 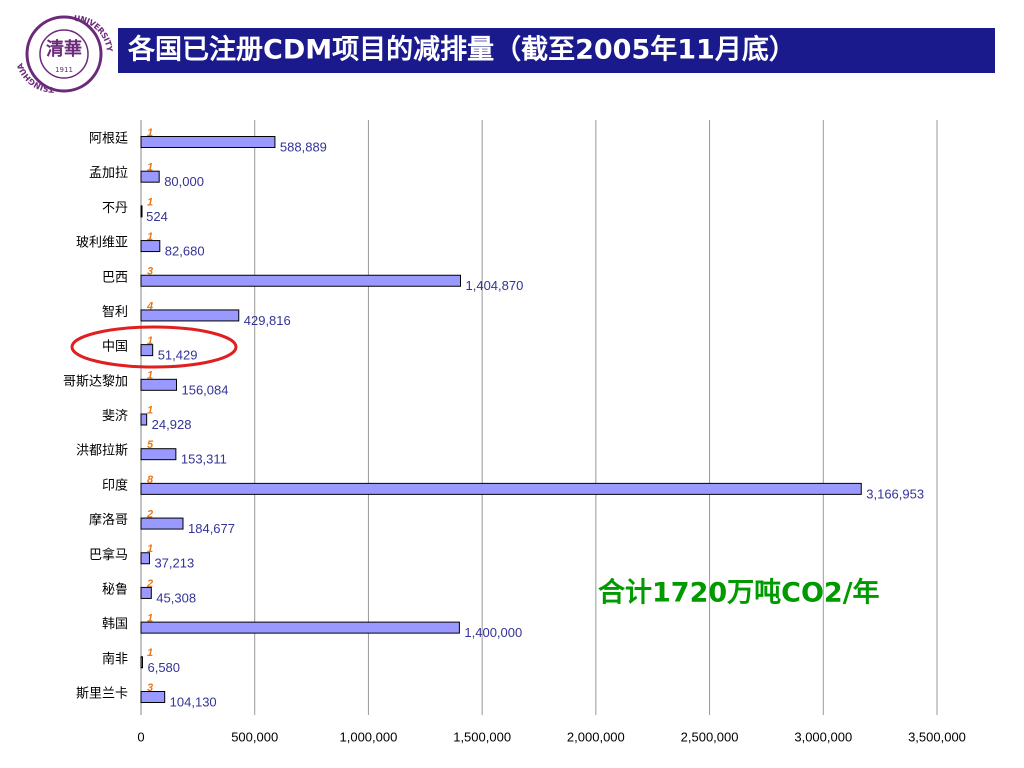 I want to click on value-label: 80,000, so click(x=184, y=181).